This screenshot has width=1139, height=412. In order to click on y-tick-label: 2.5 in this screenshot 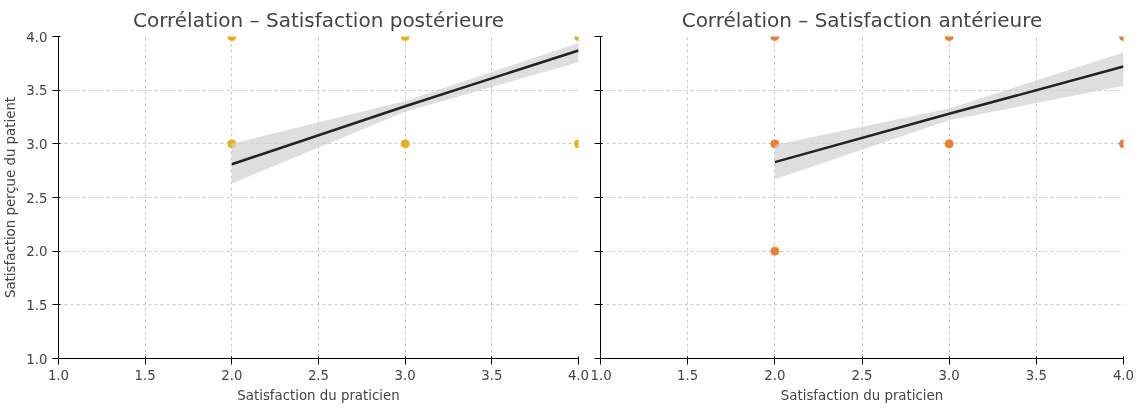, I will do `click(37, 198)`.